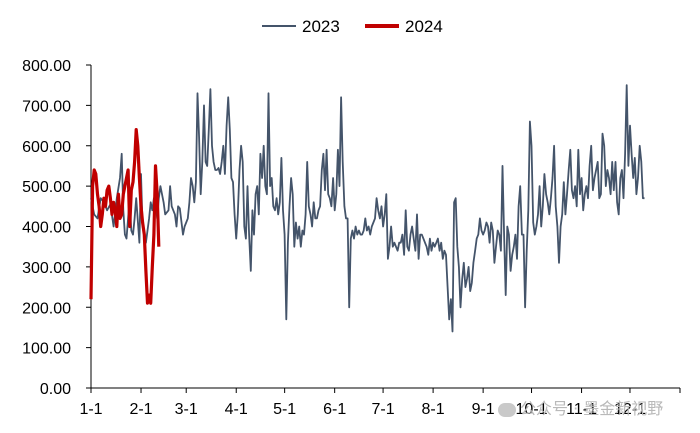 The image size is (700, 433). I want to click on x-tick-label: 5-1, so click(284, 409).